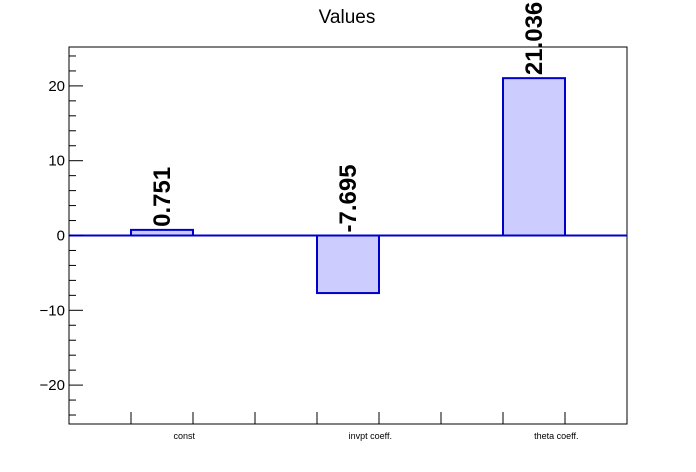 The image size is (696, 472). I want to click on ytick-label: 0, so click(61, 236).